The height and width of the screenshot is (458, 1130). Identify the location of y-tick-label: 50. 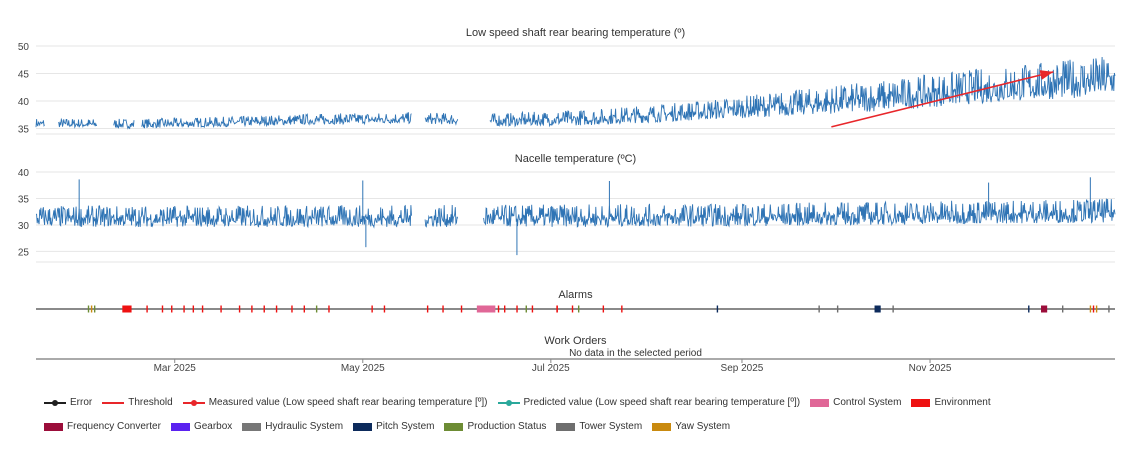
(24, 47).